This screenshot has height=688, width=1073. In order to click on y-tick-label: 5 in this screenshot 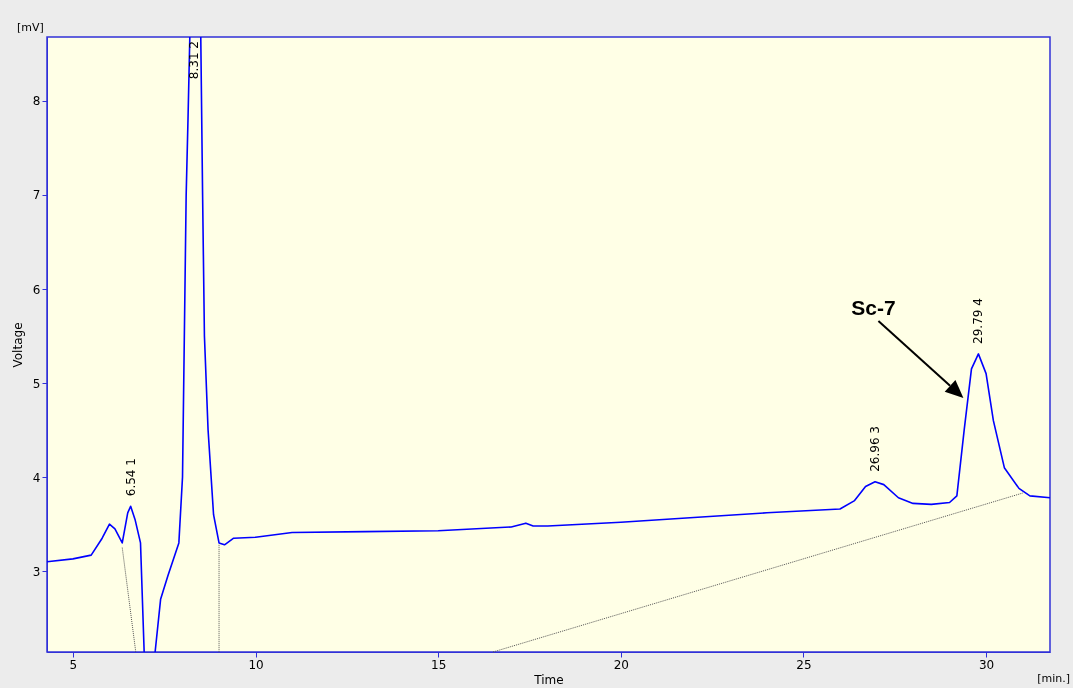, I will do `click(36, 383)`.